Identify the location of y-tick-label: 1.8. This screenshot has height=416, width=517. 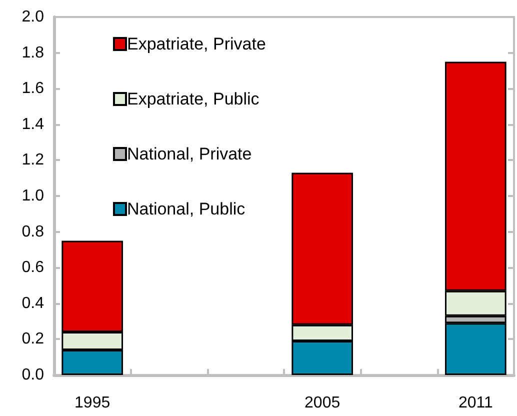
(33, 53).